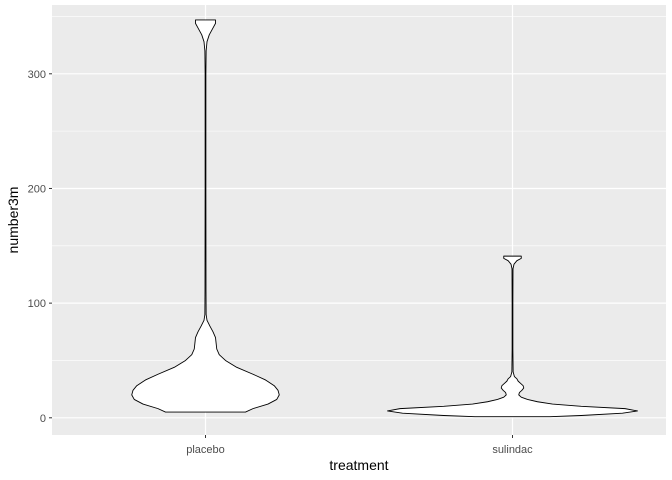 The width and height of the screenshot is (672, 480). Describe the element at coordinates (37, 75) in the screenshot. I see `y-tick-label: 300` at that location.